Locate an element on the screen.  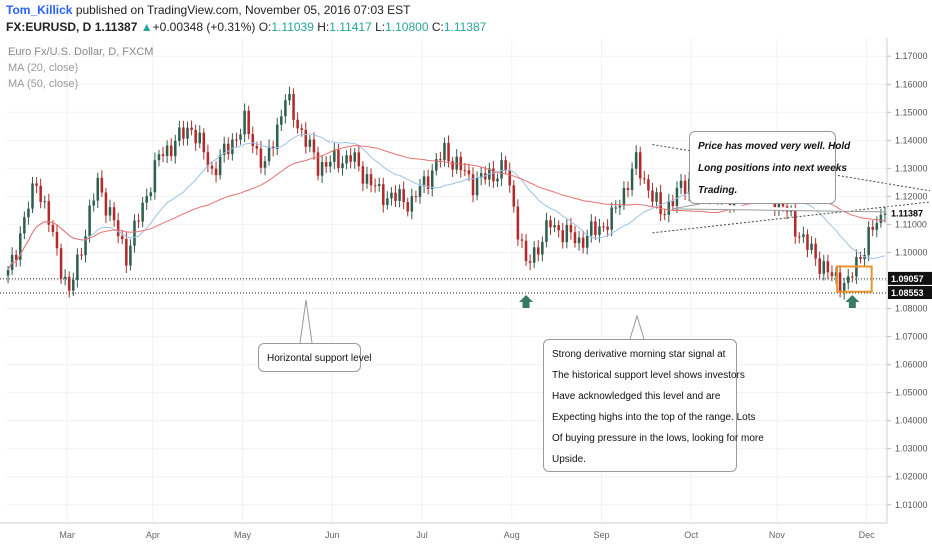
close-label: C: is located at coordinates (437, 27).